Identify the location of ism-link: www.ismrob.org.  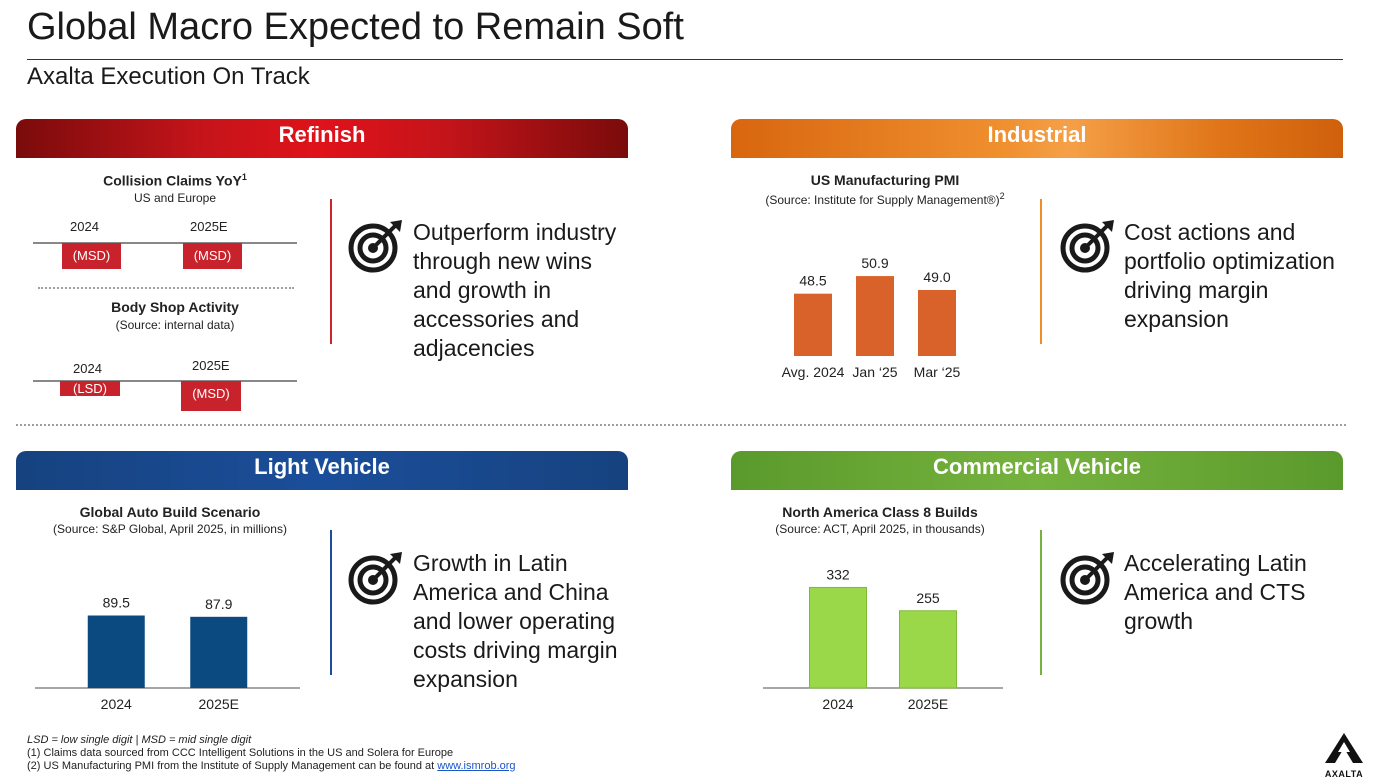
(476, 766).